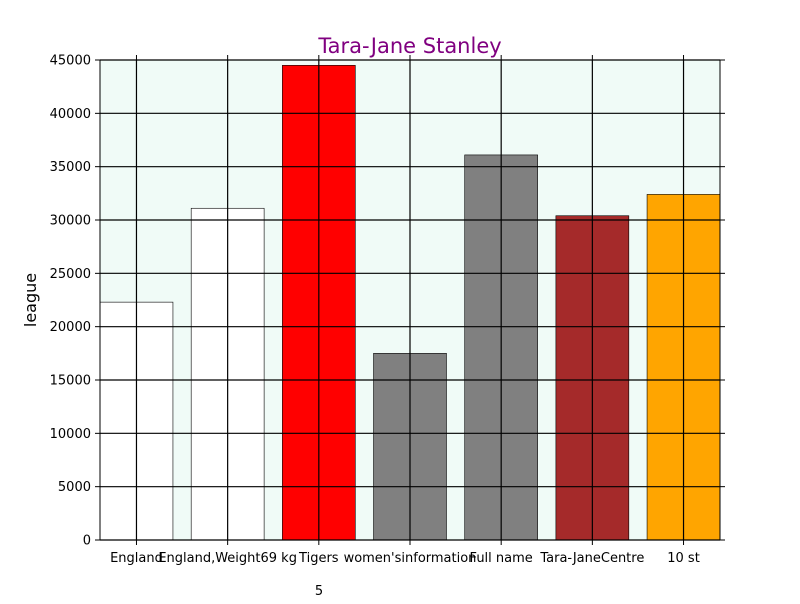 This screenshot has height=604, width=800. I want to click on y-tick-label: 35000, so click(70, 167).